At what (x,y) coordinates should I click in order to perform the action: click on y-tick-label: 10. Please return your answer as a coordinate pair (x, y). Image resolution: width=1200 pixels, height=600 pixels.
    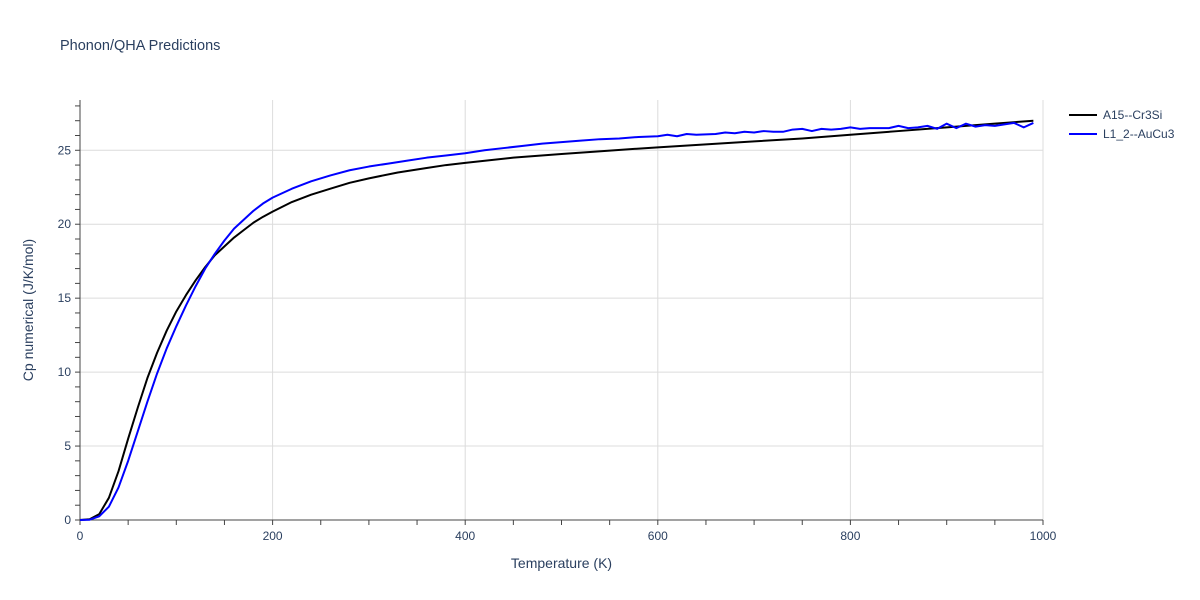
    Looking at the image, I should click on (65, 372).